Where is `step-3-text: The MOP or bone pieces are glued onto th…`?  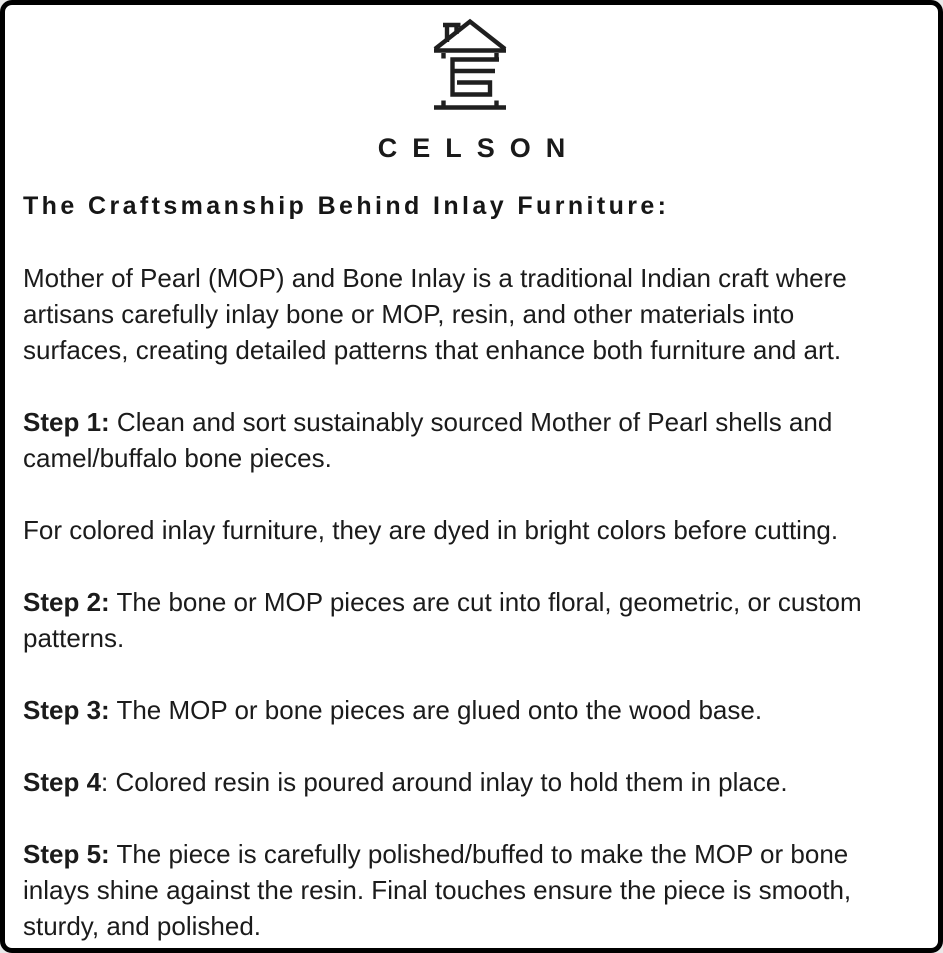 step-3-text: The MOP or bone pieces are glued onto th… is located at coordinates (436, 710).